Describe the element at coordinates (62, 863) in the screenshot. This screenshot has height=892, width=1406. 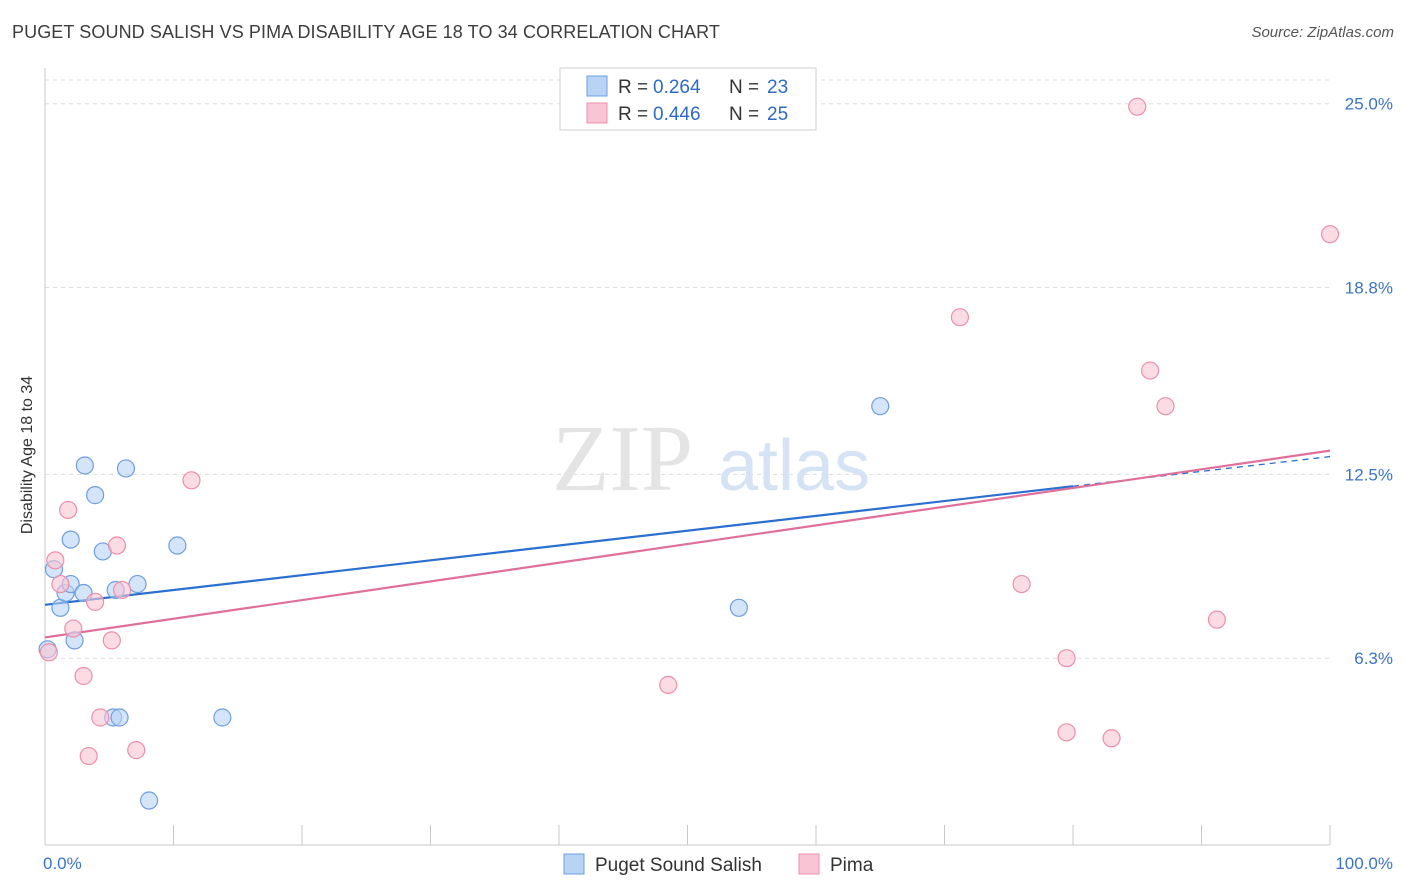
I see `x-tick-label-0: 0.0%` at that location.